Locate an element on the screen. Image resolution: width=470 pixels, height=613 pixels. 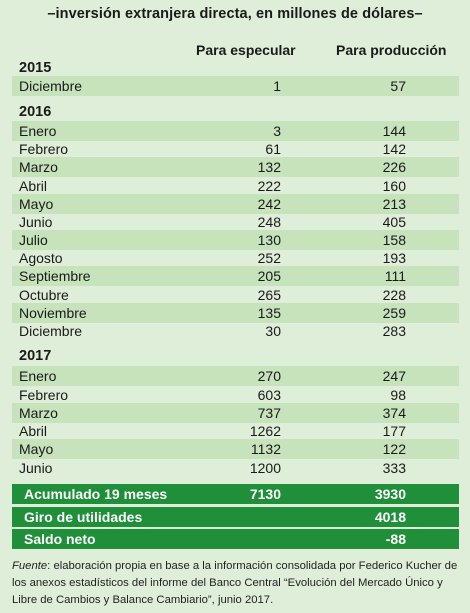
speculate-value: 132 is located at coordinates (269, 167).